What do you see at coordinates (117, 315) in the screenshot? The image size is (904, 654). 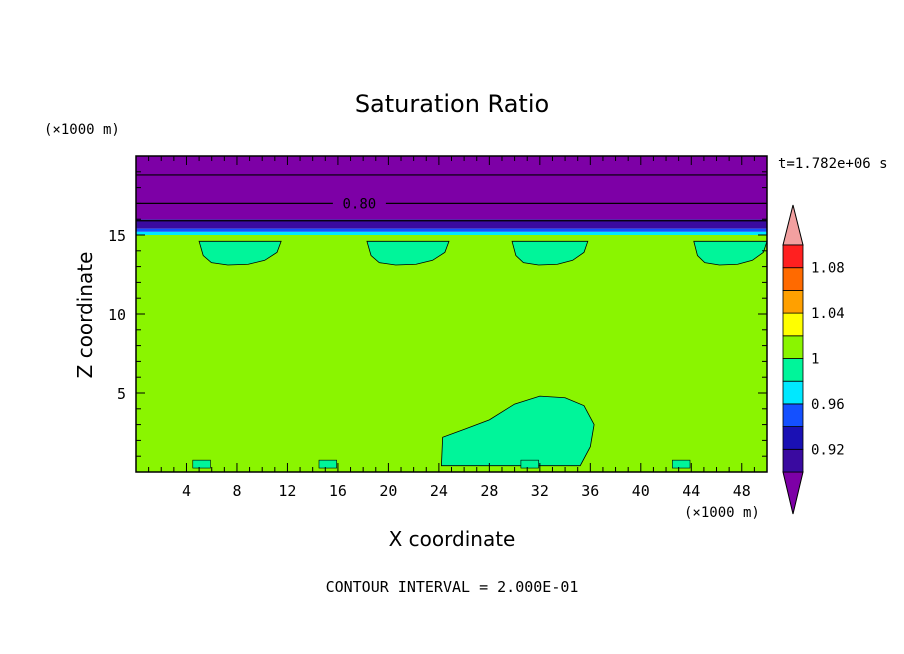 I see `y-tick-label: 10` at bounding box center [117, 315].